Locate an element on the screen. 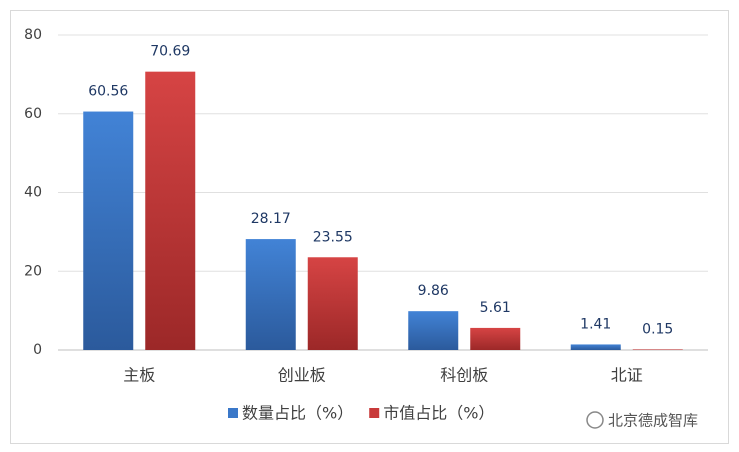 This screenshot has height=452, width=739. x-tick-label: 主板 is located at coordinates (139, 375).